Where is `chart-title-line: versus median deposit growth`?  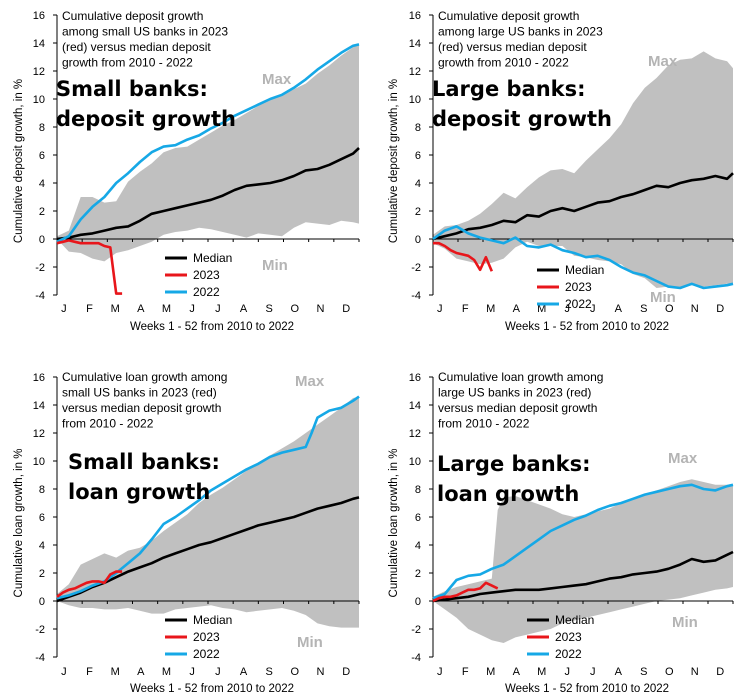 chart-title-line: versus median deposit growth is located at coordinates (141, 408).